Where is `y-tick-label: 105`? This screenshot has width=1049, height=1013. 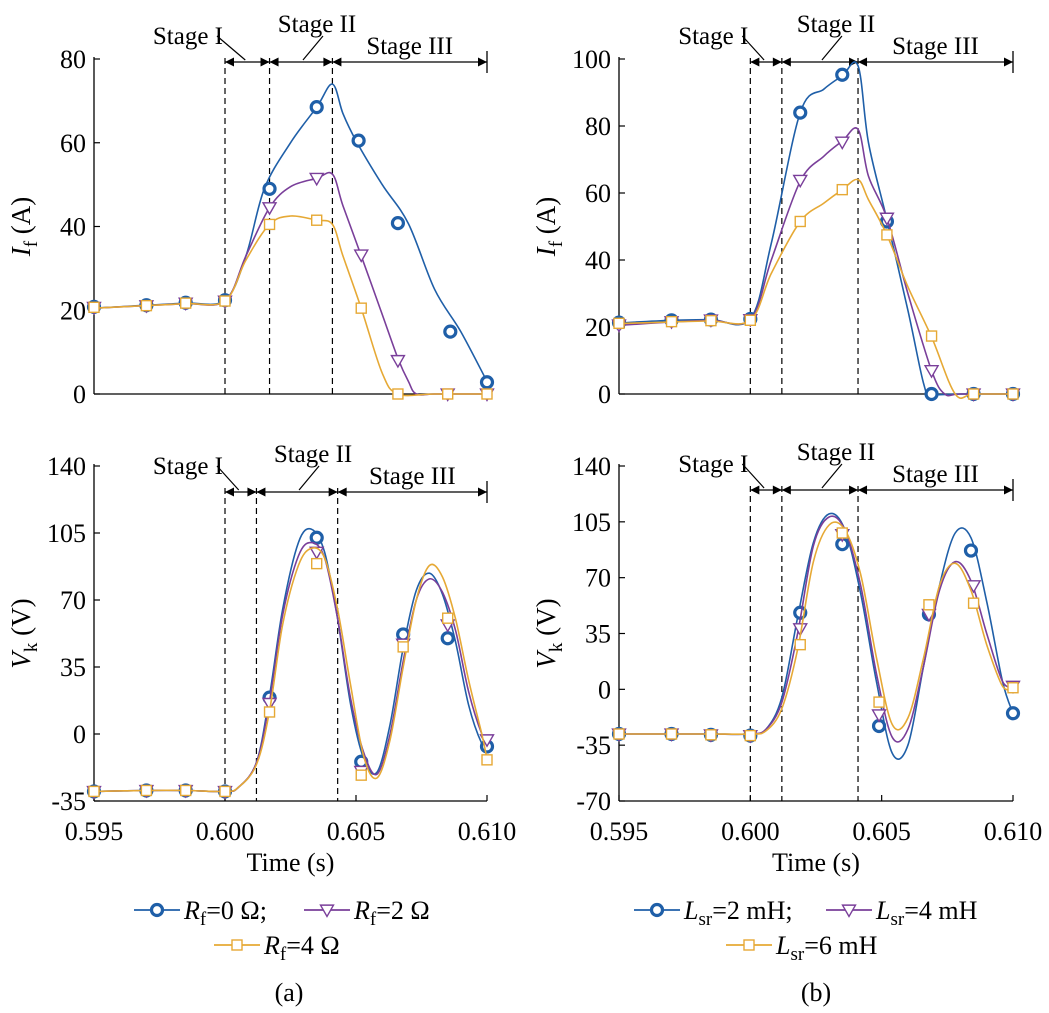 y-tick-label: 105 is located at coordinates (66, 533).